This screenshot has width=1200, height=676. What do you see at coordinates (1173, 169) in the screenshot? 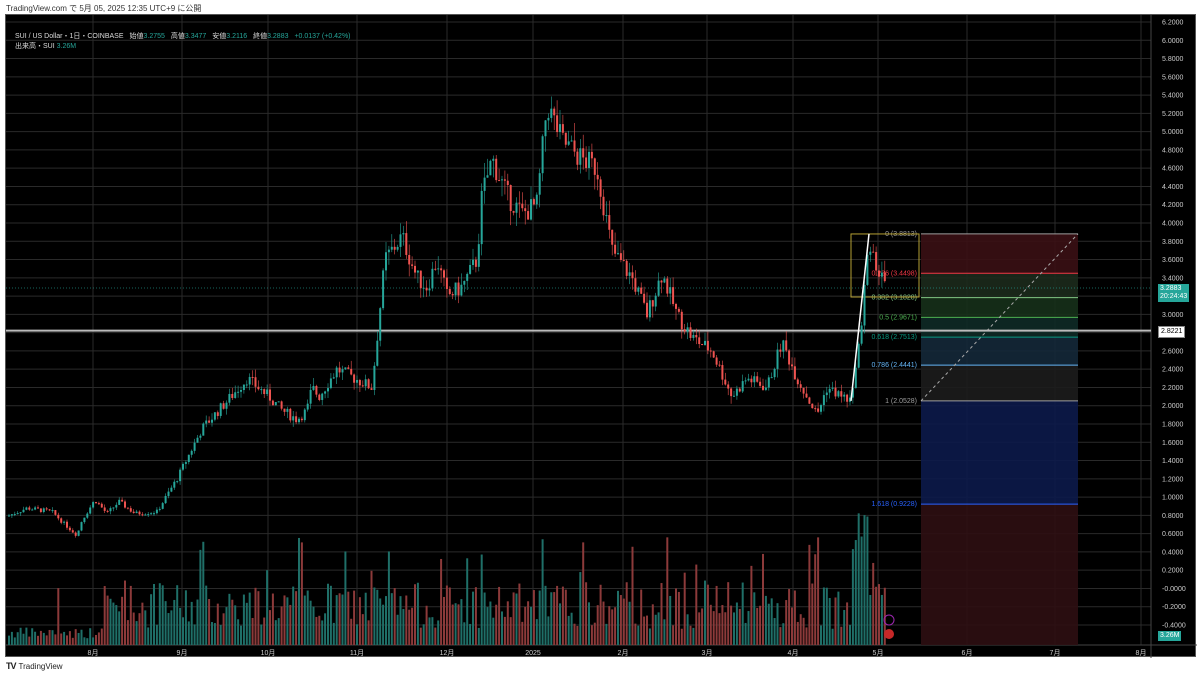
I see `svg-text: 4.6000` at bounding box center [1173, 169].